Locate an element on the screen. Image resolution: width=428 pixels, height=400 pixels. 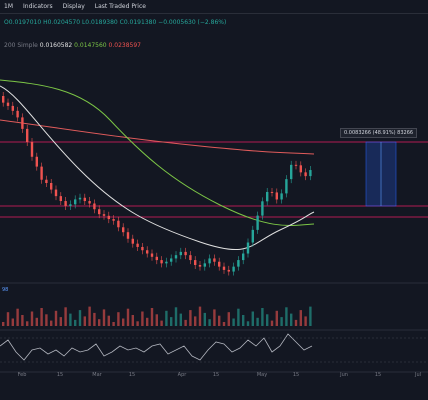
measure-tag: 0.0083266 (48.91%) 83266 is located at coordinates (379, 133).